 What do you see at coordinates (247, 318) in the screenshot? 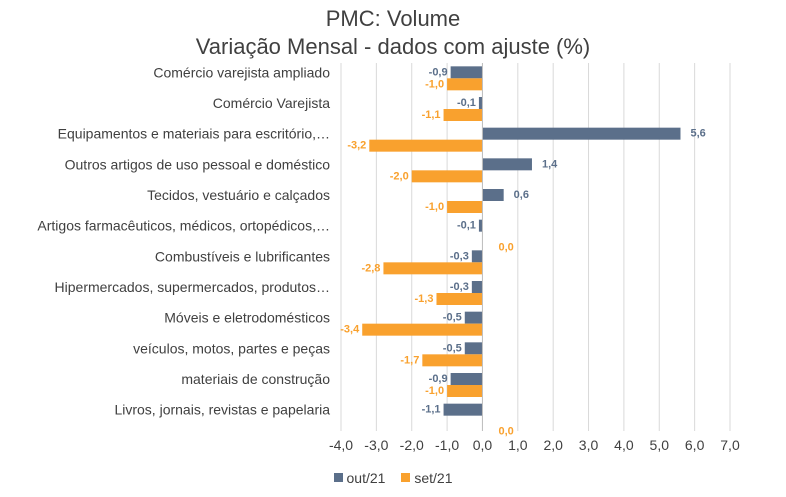
I see `category-label: Móveis e eletrodomésticos` at bounding box center [247, 318].